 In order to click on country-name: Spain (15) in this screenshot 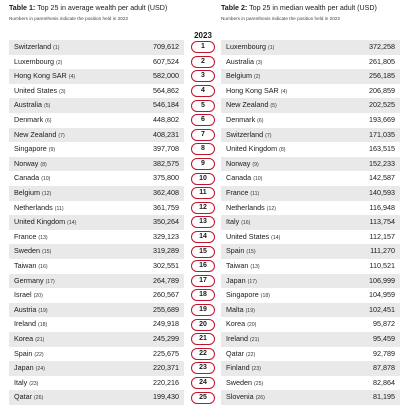, I will do `click(241, 252)`.